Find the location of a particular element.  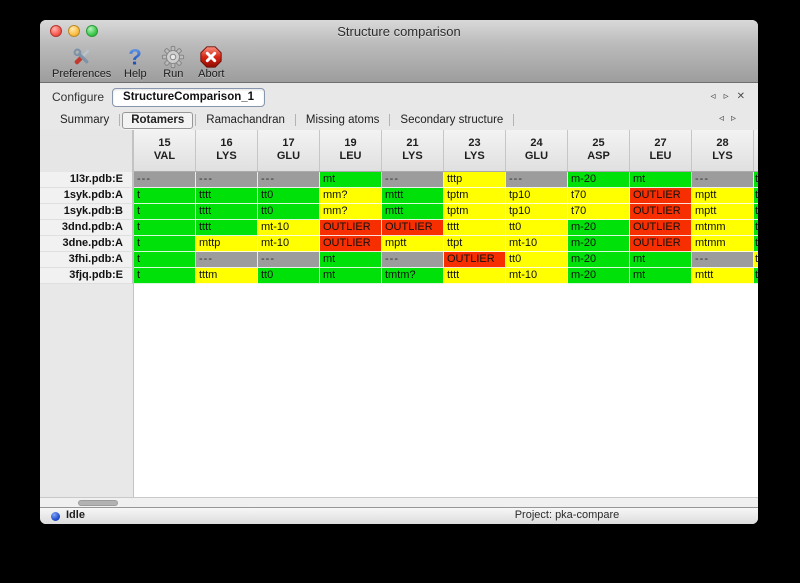

close-button is located at coordinates (56, 31).